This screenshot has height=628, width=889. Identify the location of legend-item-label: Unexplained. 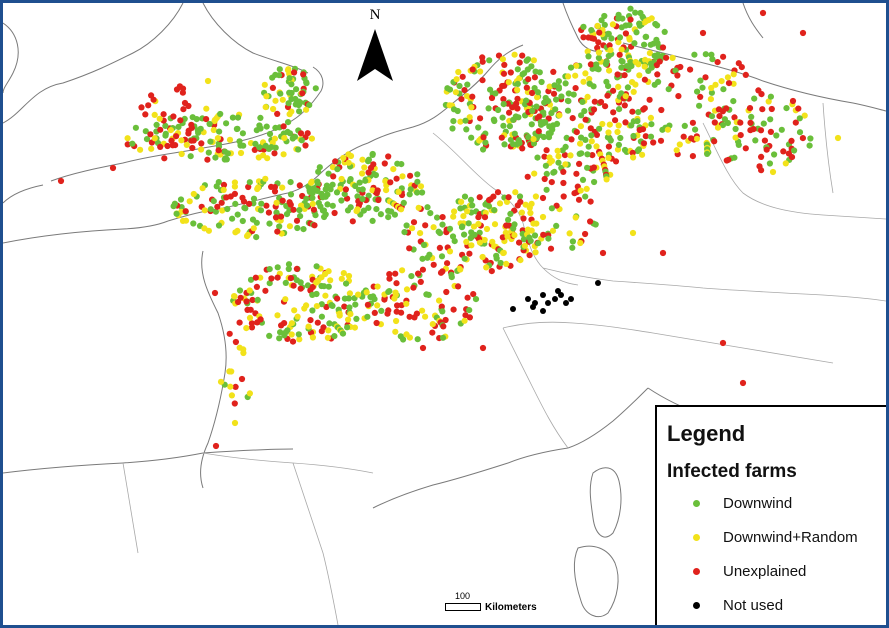
(765, 571).